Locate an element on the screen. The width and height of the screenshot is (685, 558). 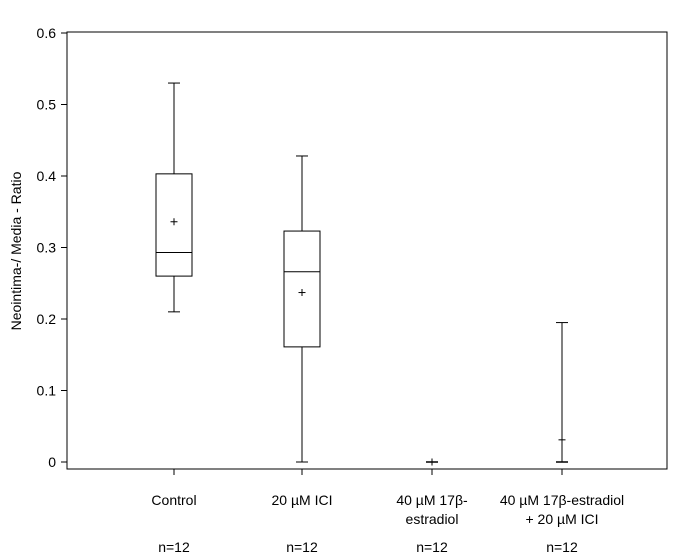
y-tick-label: 0.1 is located at coordinates (47, 391).